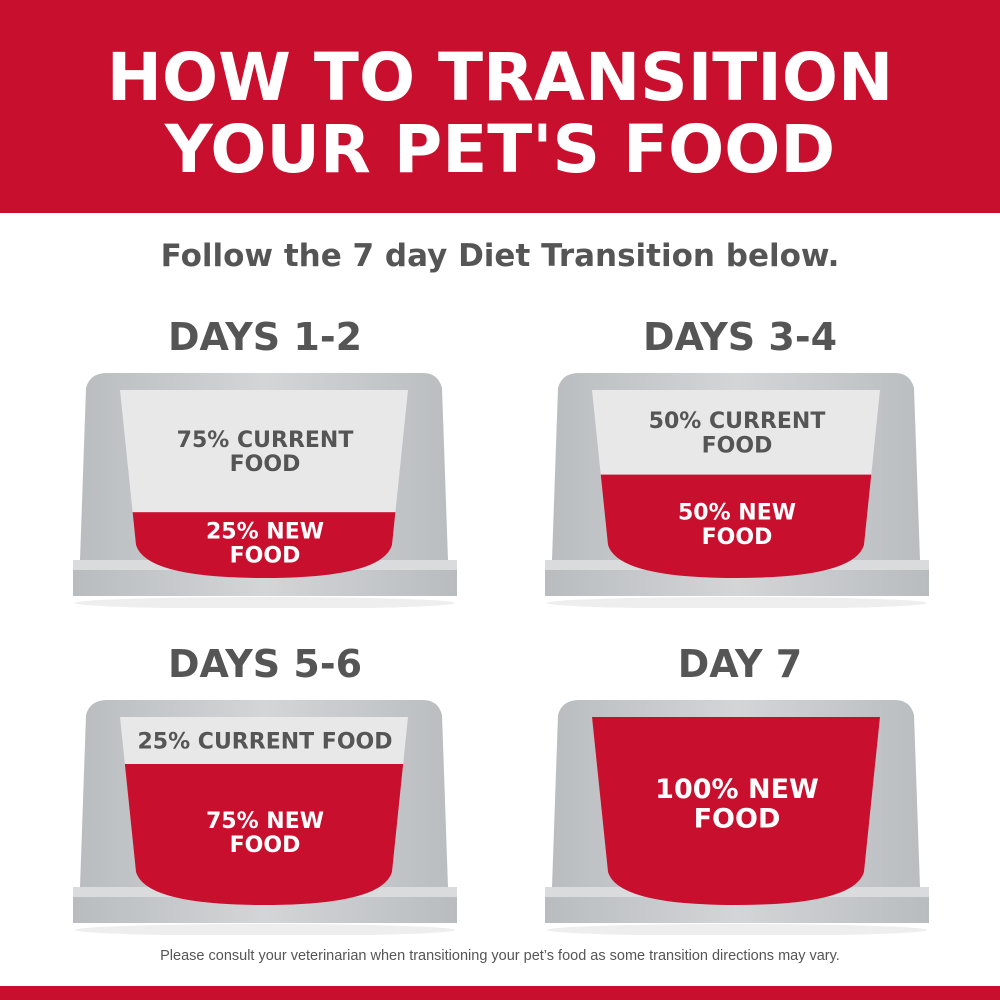  I want to click on title-line-1: HOW TO TRANSITION, so click(500, 77).